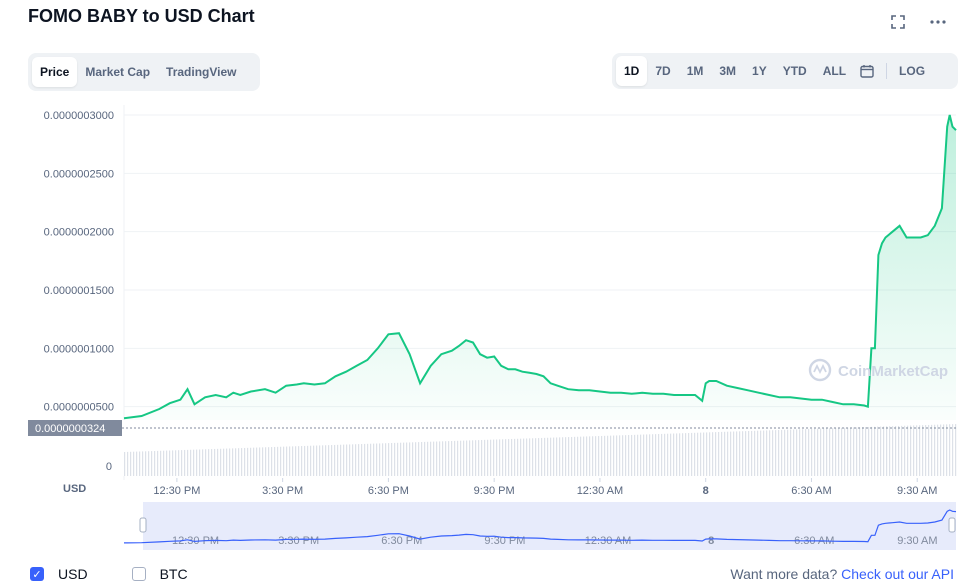 This screenshot has width=979, height=587. I want to click on x-tick-label: 9:30 AM, so click(917, 491).